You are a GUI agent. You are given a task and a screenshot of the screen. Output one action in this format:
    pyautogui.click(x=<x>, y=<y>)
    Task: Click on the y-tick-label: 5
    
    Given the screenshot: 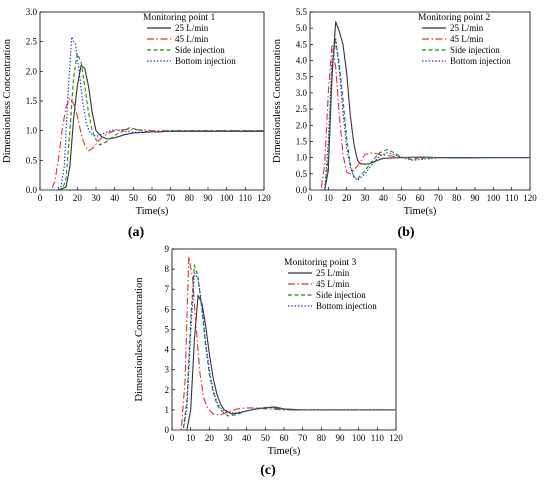 What is the action you would take?
    pyautogui.click(x=167, y=329)
    